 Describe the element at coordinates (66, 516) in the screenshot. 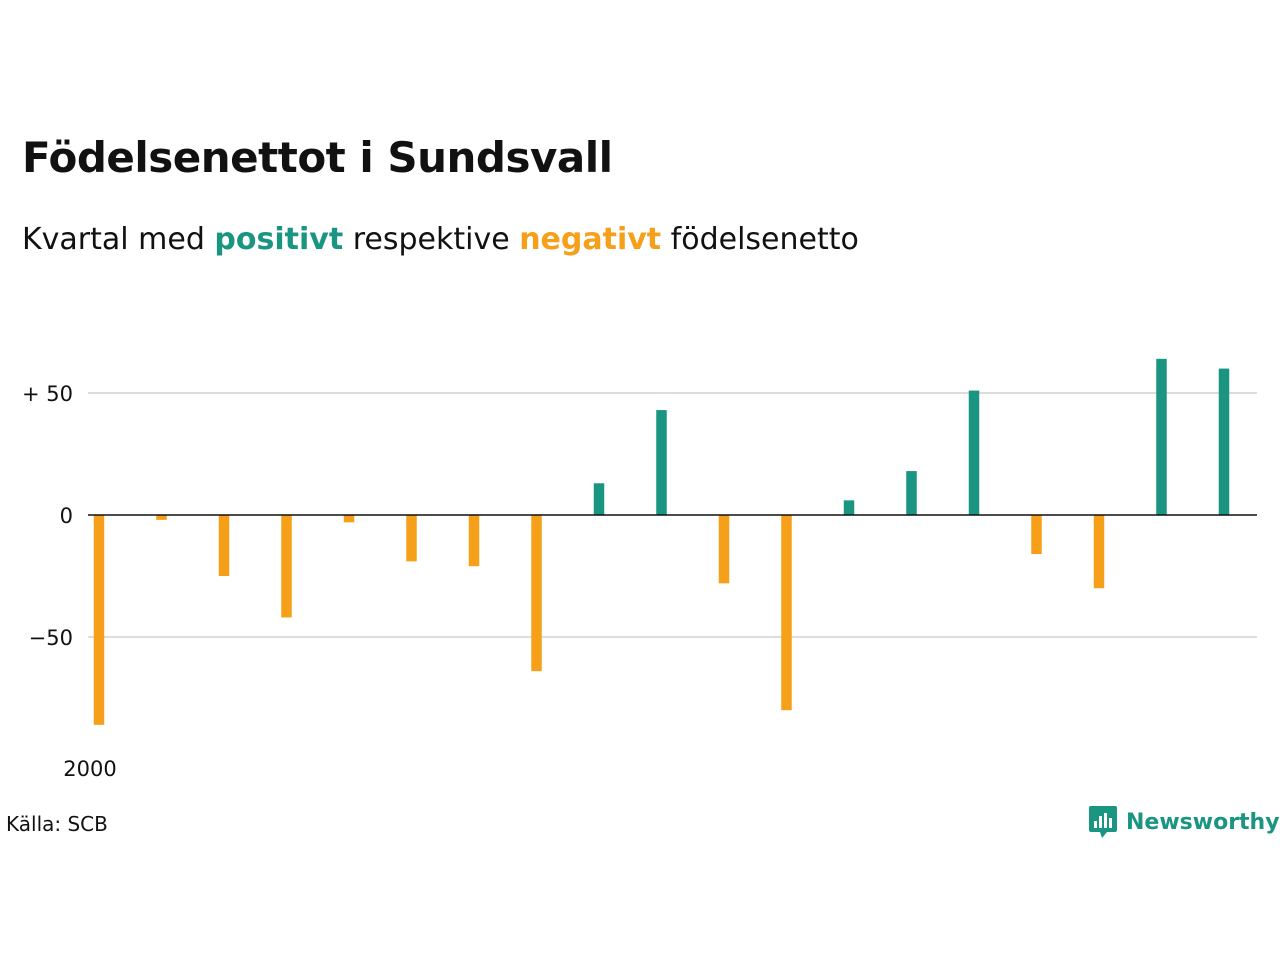

I see `y-tick-label: 0` at that location.